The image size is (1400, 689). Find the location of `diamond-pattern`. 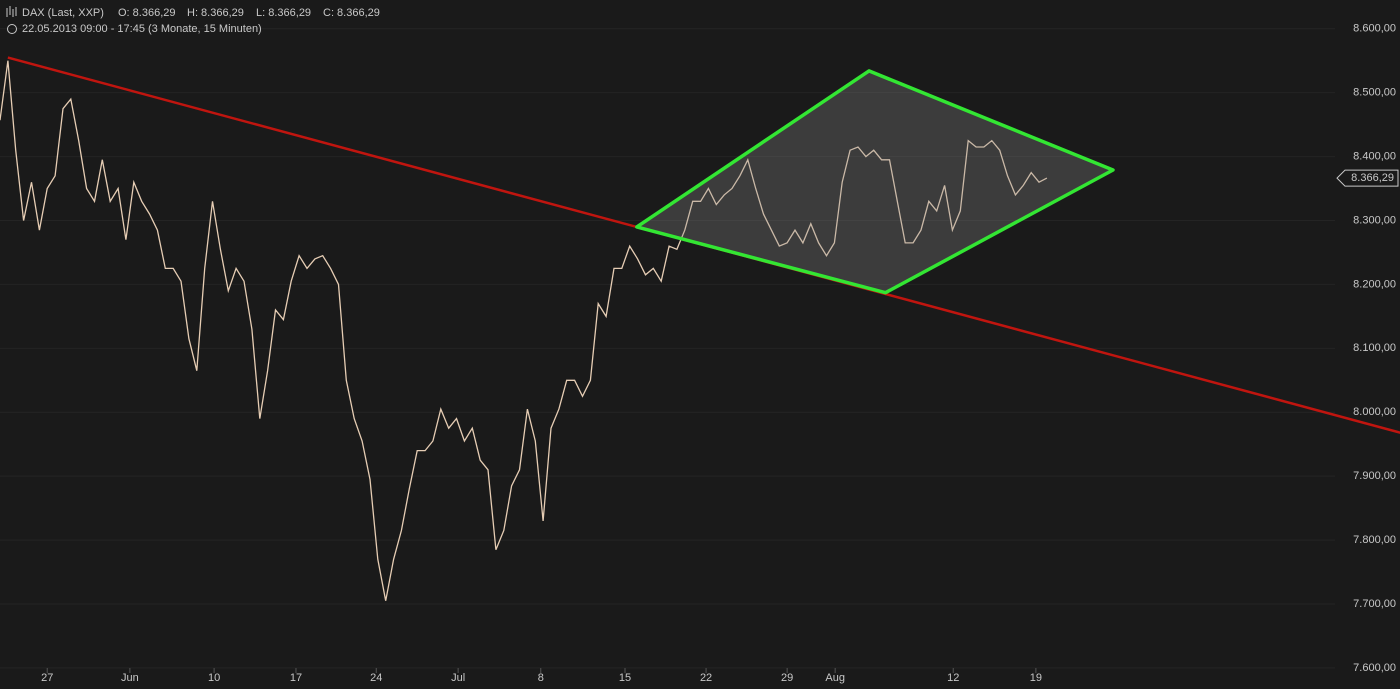

diamond-pattern is located at coordinates (875, 182).